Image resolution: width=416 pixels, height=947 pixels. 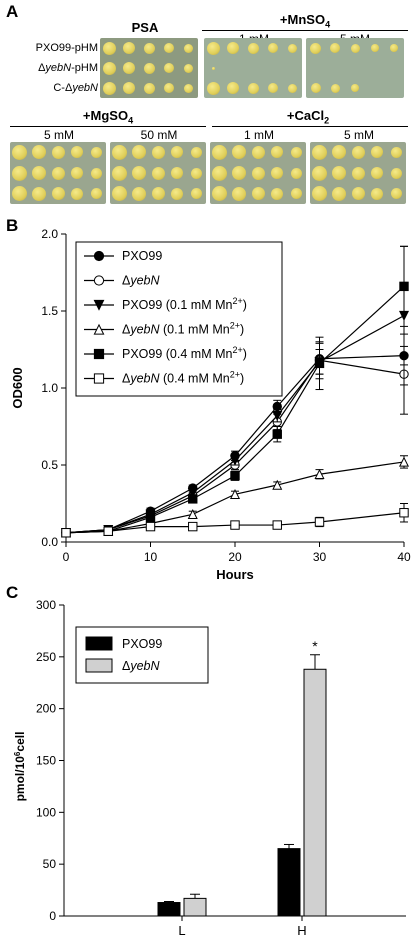 I want to click on plate-mg-50mm, so click(x=158, y=173).